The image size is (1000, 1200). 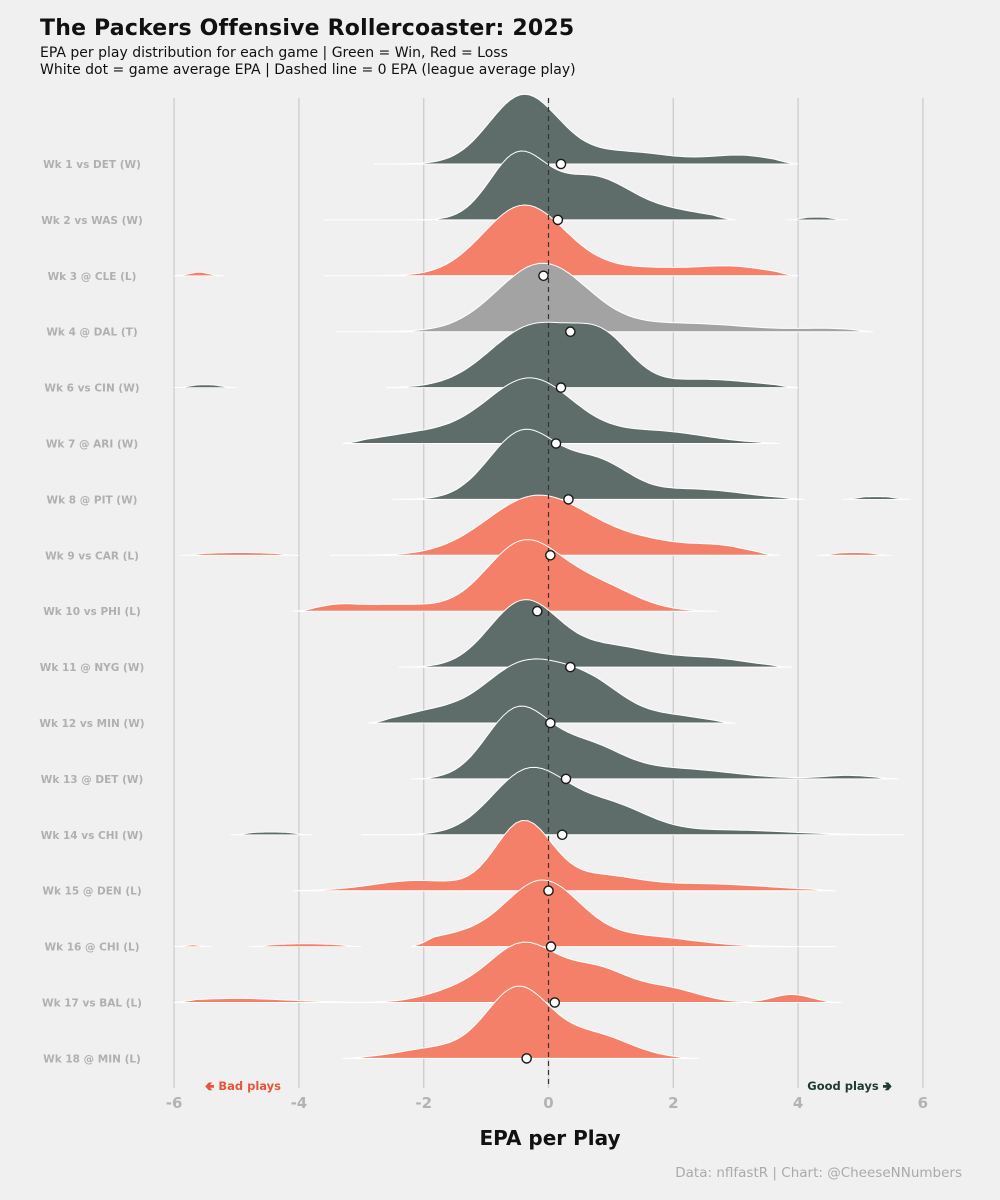 I want to click on row-label: Wk 10 vs PHI (L), so click(x=92, y=612).